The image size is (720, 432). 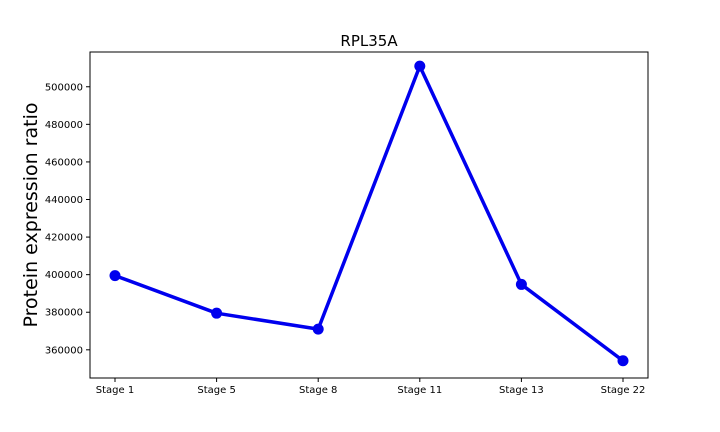 What do you see at coordinates (64, 313) in the screenshot?
I see `y-tick-label: 380000` at bounding box center [64, 313].